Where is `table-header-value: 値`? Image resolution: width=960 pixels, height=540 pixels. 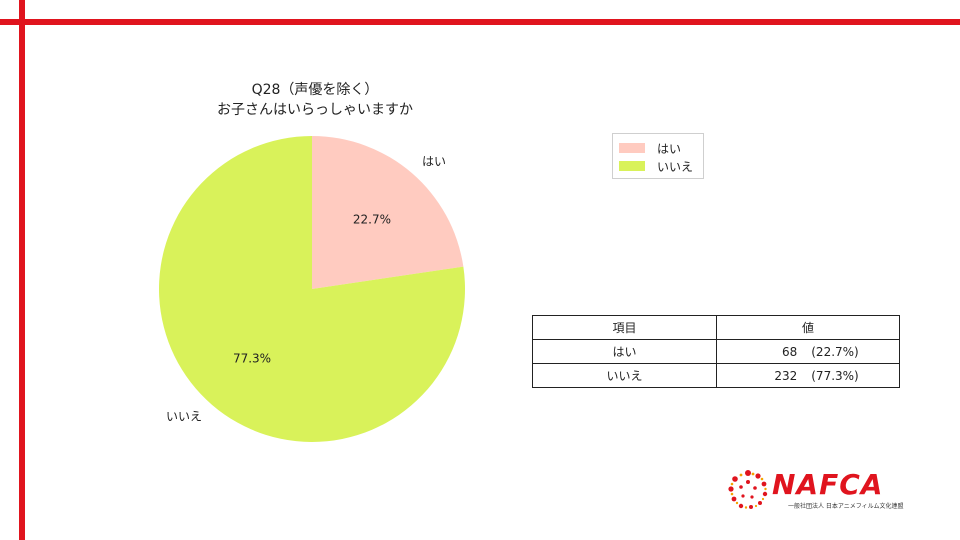 table-header-value: 値 is located at coordinates (808, 327).